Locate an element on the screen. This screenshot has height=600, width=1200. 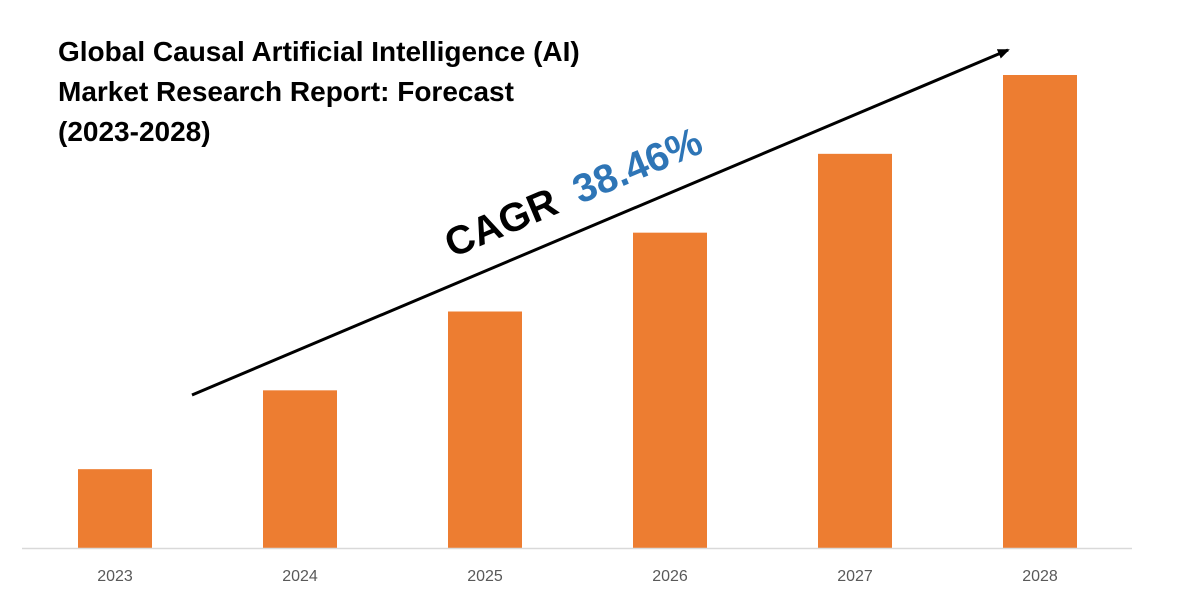
x-tick-label-2026: 2026 is located at coordinates (670, 576).